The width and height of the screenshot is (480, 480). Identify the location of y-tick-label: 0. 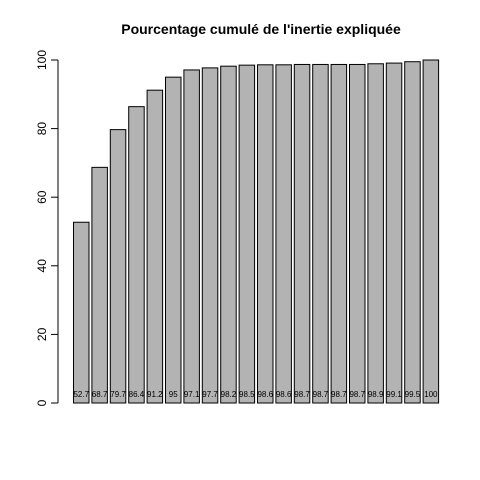
(42, 402).